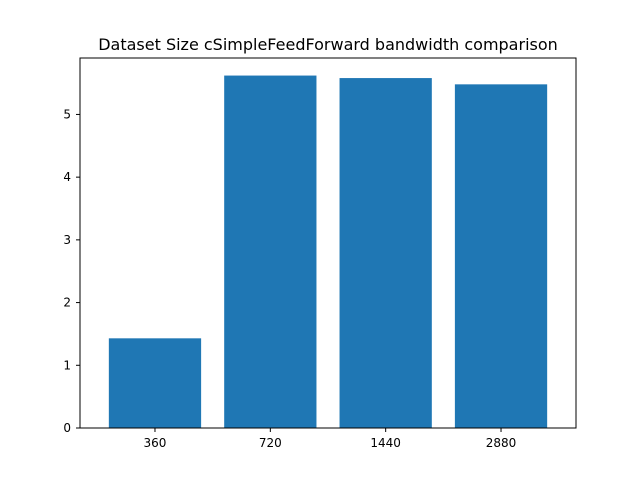 Image resolution: width=640 pixels, height=480 pixels. I want to click on x-axis: 360 720 1440 2880, so click(330, 439).